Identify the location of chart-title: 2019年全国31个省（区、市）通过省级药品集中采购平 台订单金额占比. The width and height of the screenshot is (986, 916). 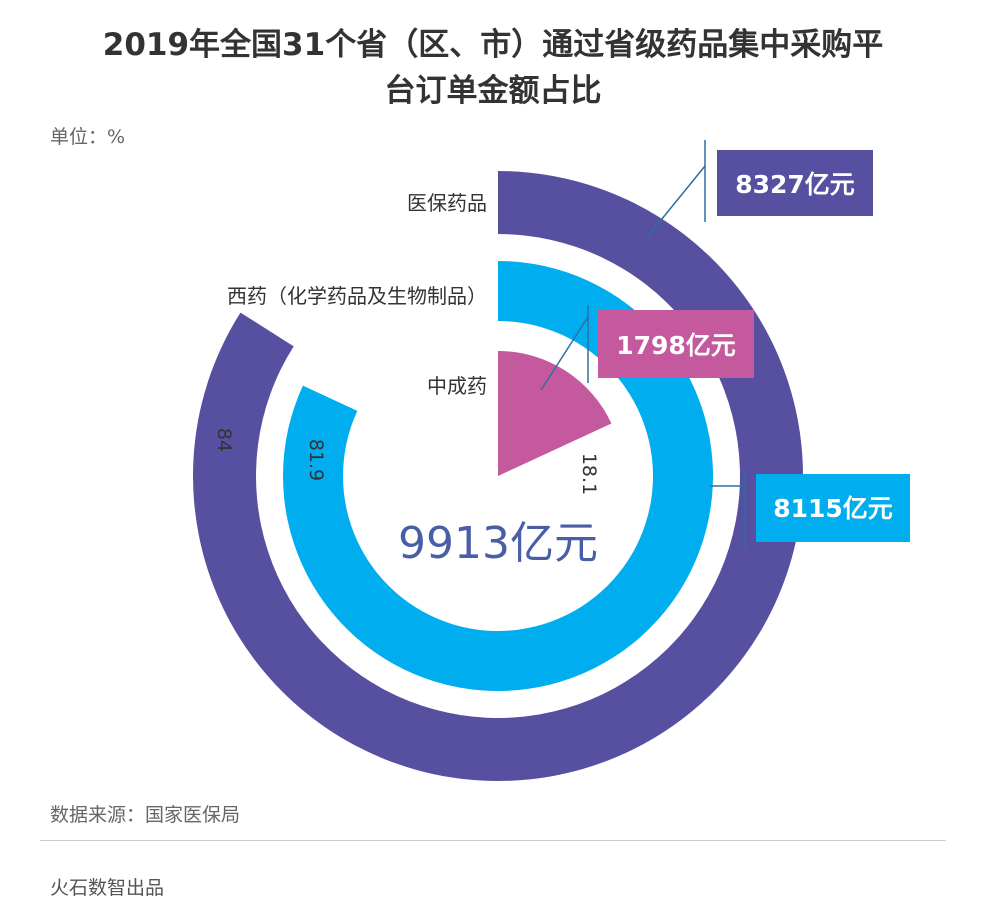
(493, 68).